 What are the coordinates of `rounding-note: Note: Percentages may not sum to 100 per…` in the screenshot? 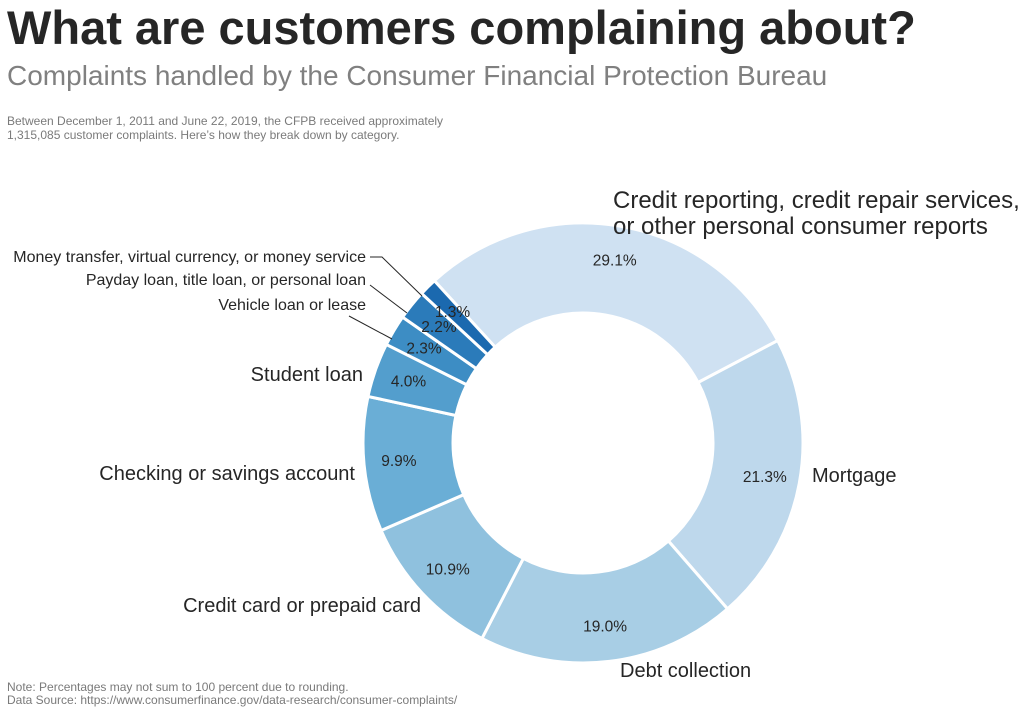 It's located at (178, 687).